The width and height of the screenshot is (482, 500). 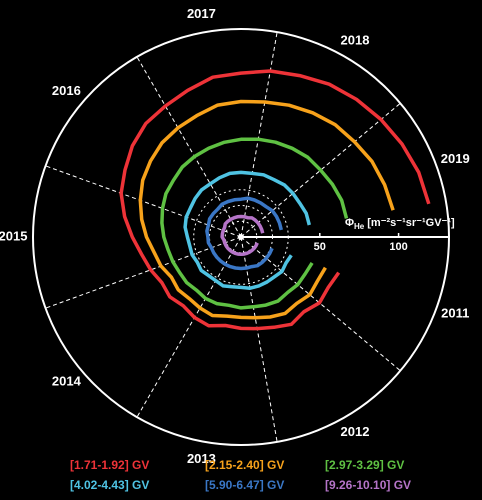 I want to click on y-label-subscript: He, so click(x=359, y=226).